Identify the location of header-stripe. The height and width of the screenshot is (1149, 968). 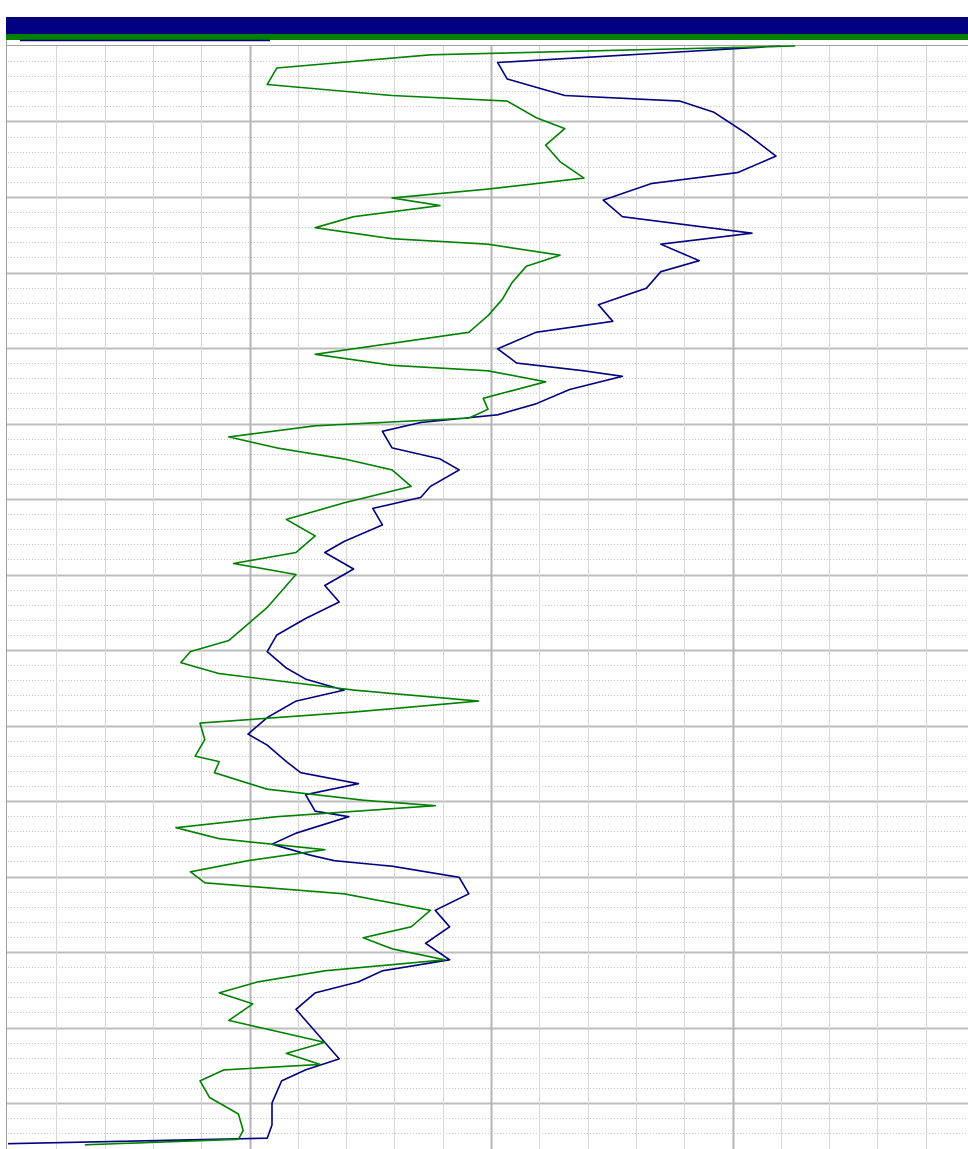
(487, 37).